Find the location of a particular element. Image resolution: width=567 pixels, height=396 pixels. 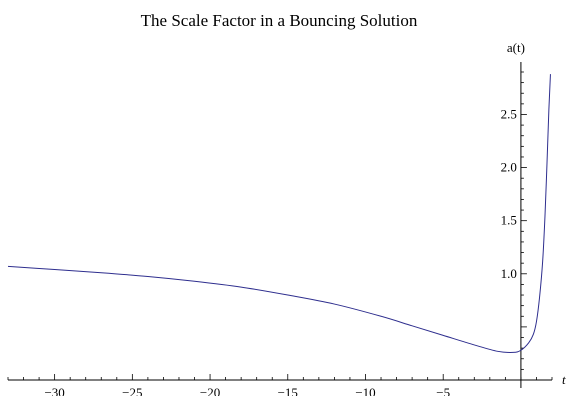

y-tick-label: 2.5 is located at coordinates (509, 113).